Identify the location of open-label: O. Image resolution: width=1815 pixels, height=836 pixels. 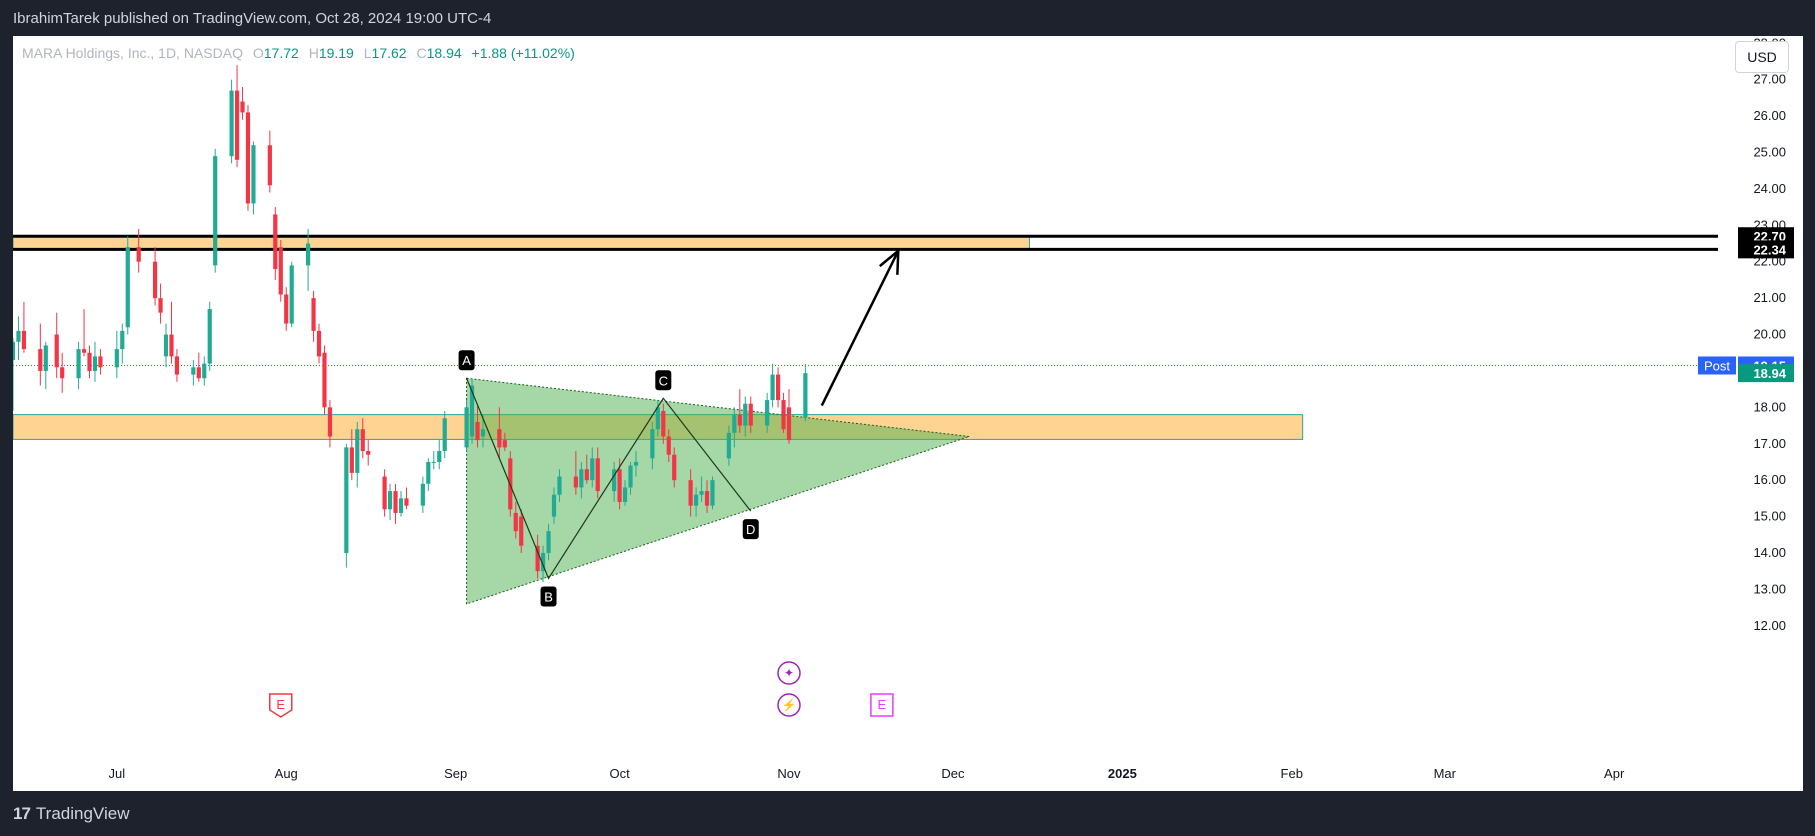
(258, 53).